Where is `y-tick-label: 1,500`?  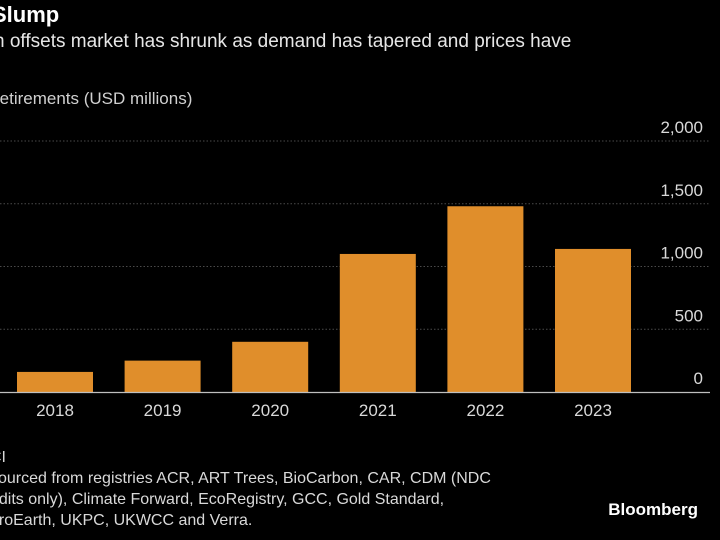 y-tick-label: 1,500 is located at coordinates (681, 190).